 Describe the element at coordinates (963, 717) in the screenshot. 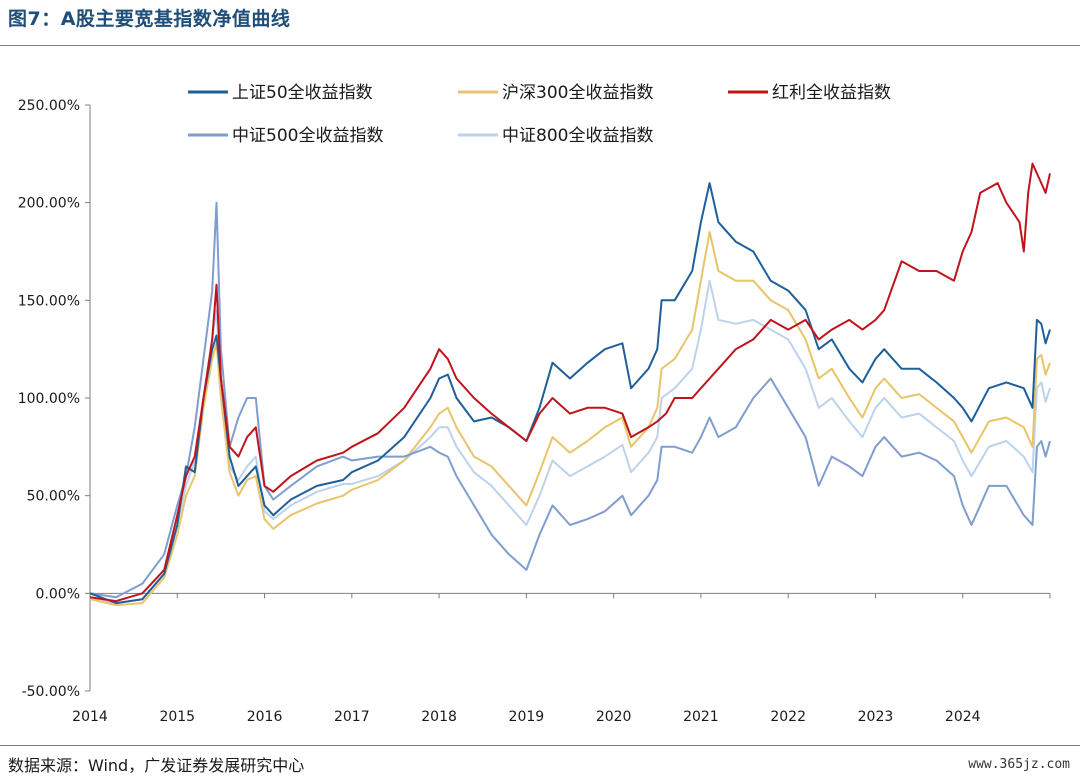

I see `x-tick-label: 2024` at that location.